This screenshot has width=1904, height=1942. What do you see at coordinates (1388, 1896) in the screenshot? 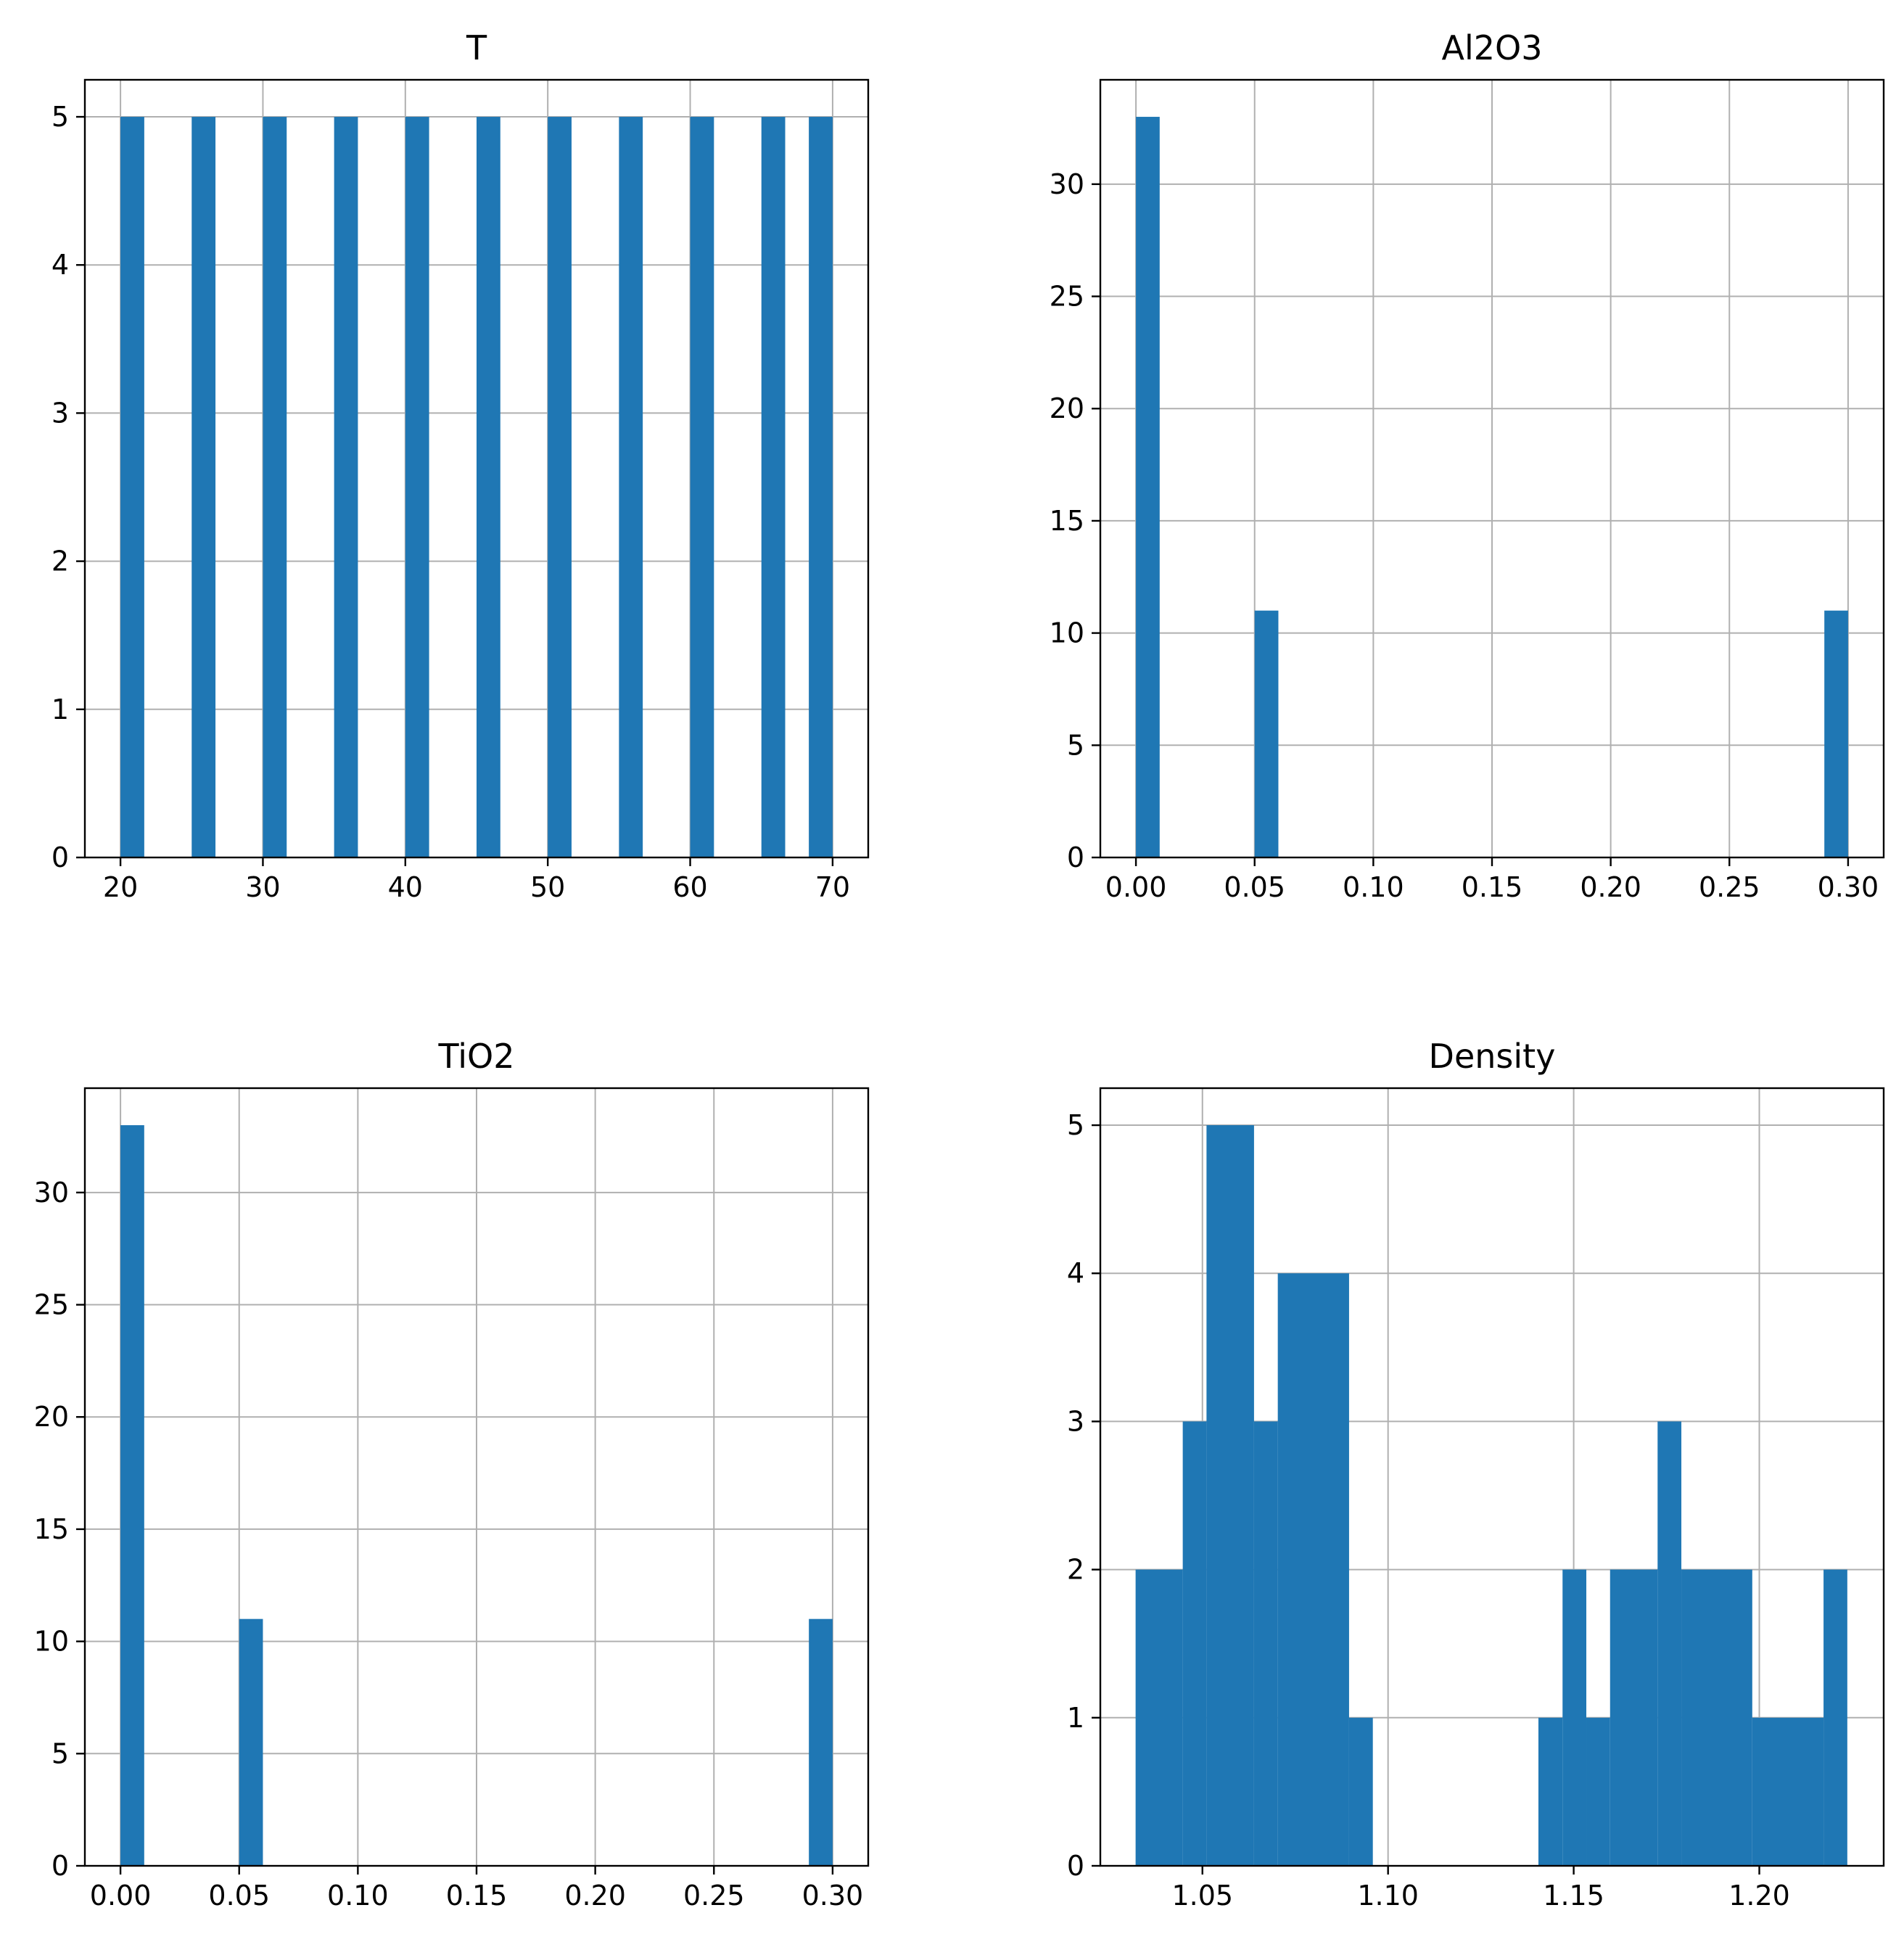
I see `x-tick-label: 1.10` at bounding box center [1388, 1896].